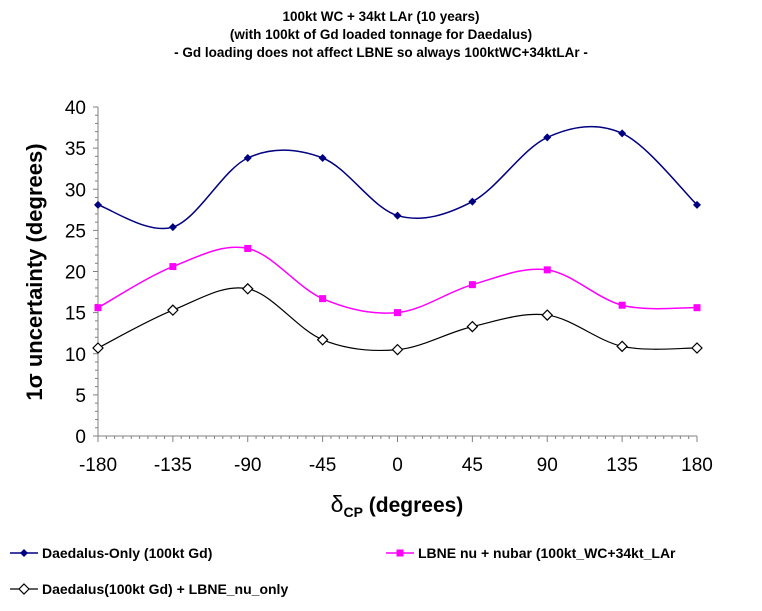 This screenshot has width=762, height=611. What do you see at coordinates (24, 553) in the screenshot?
I see `legend-marker-daedalus-only` at bounding box center [24, 553].